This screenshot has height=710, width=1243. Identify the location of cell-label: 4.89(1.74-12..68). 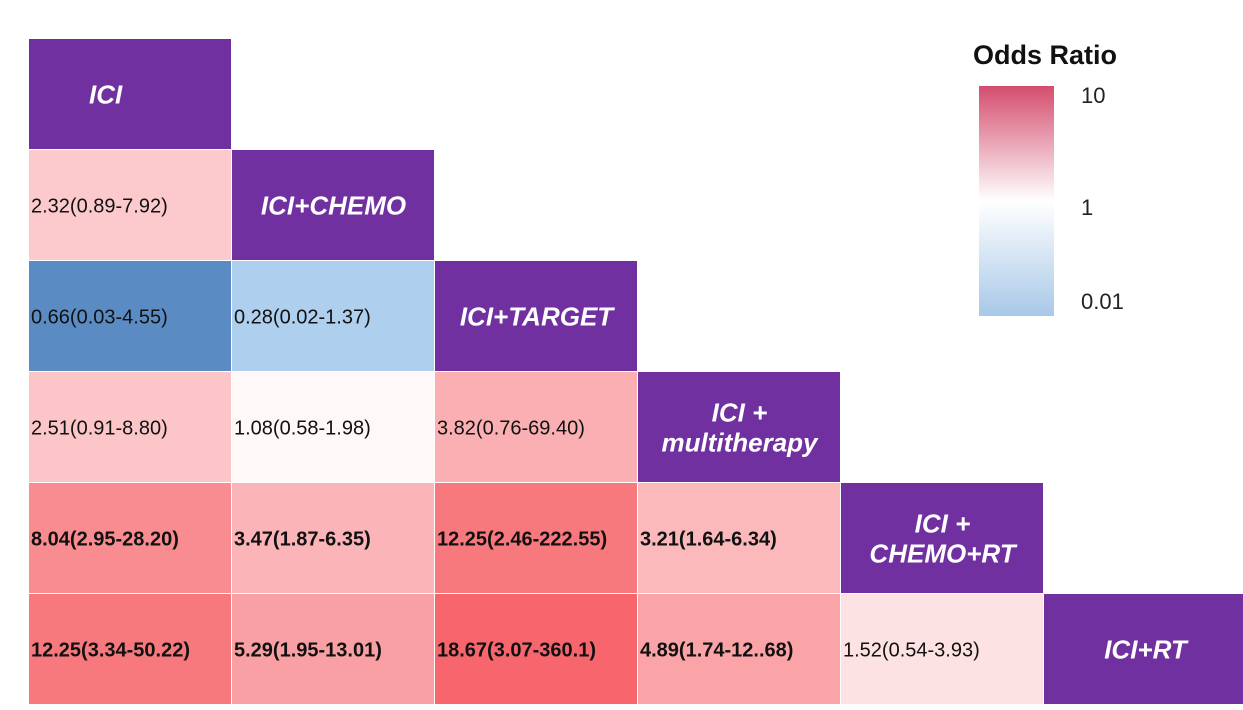
(716, 651).